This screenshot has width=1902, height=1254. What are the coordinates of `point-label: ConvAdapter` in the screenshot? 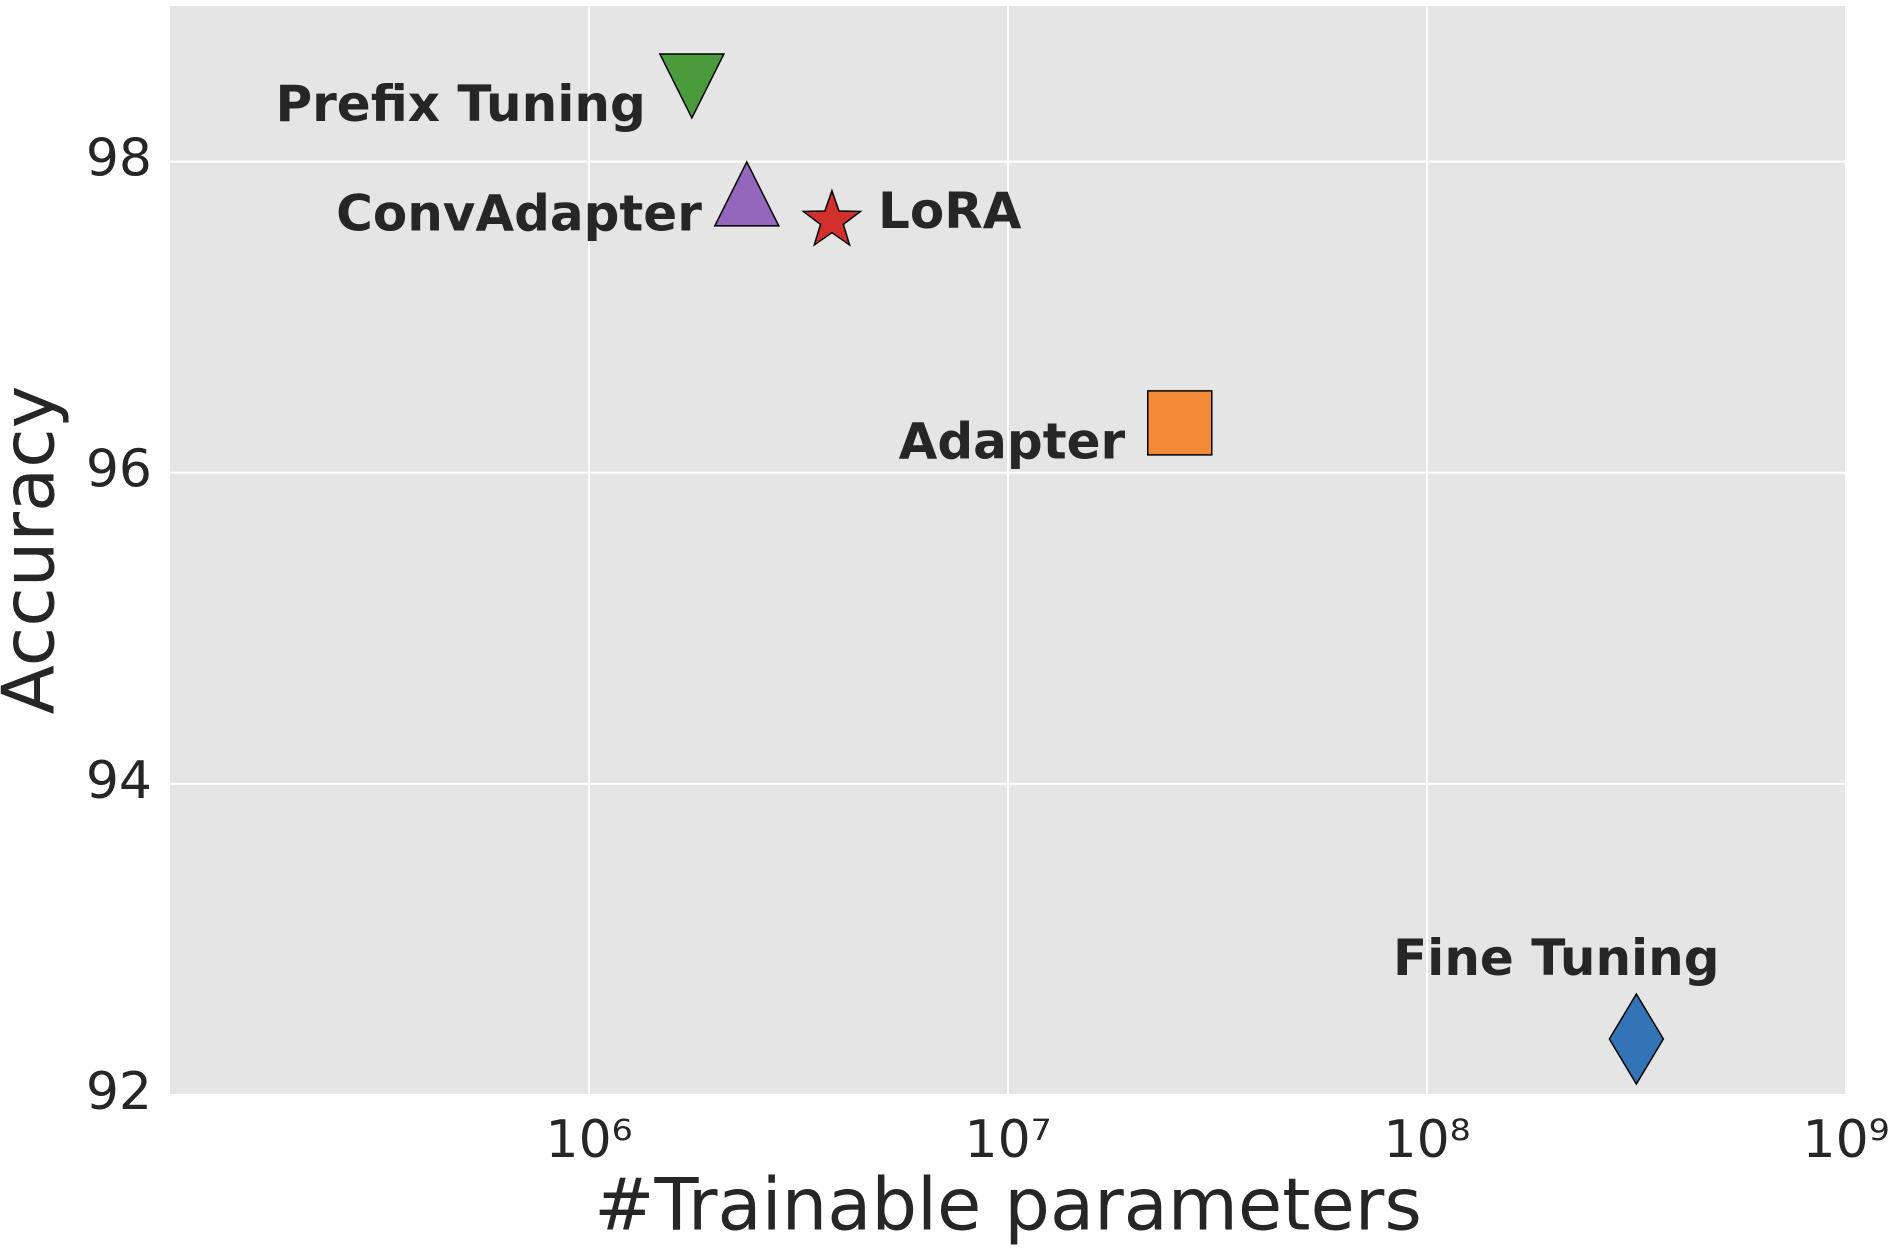 It's located at (519, 214).